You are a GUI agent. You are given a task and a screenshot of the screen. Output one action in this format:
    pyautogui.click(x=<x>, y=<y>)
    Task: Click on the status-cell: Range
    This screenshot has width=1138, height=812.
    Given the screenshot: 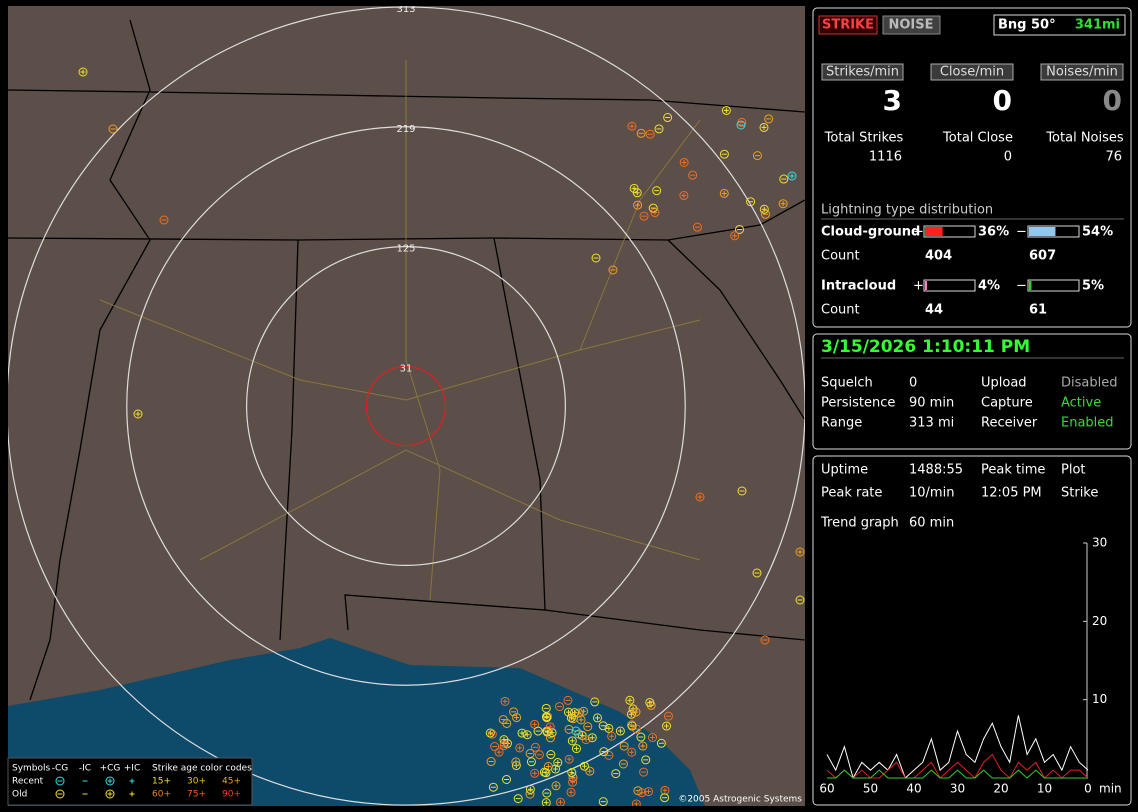 What is the action you would take?
    pyautogui.click(x=841, y=423)
    